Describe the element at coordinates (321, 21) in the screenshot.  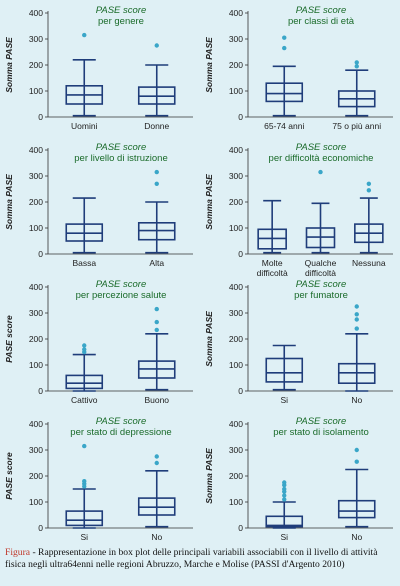
I see `chart-title-line2: per classi di età` at that location.